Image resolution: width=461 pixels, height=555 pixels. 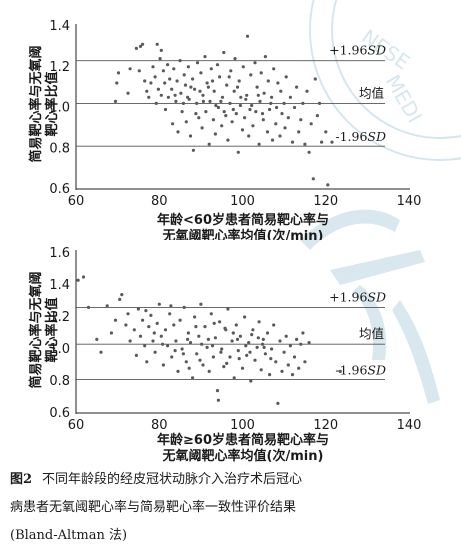 What do you see at coordinates (59, 413) in the screenshot?
I see `y-tick-label: 0.6` at bounding box center [59, 413].